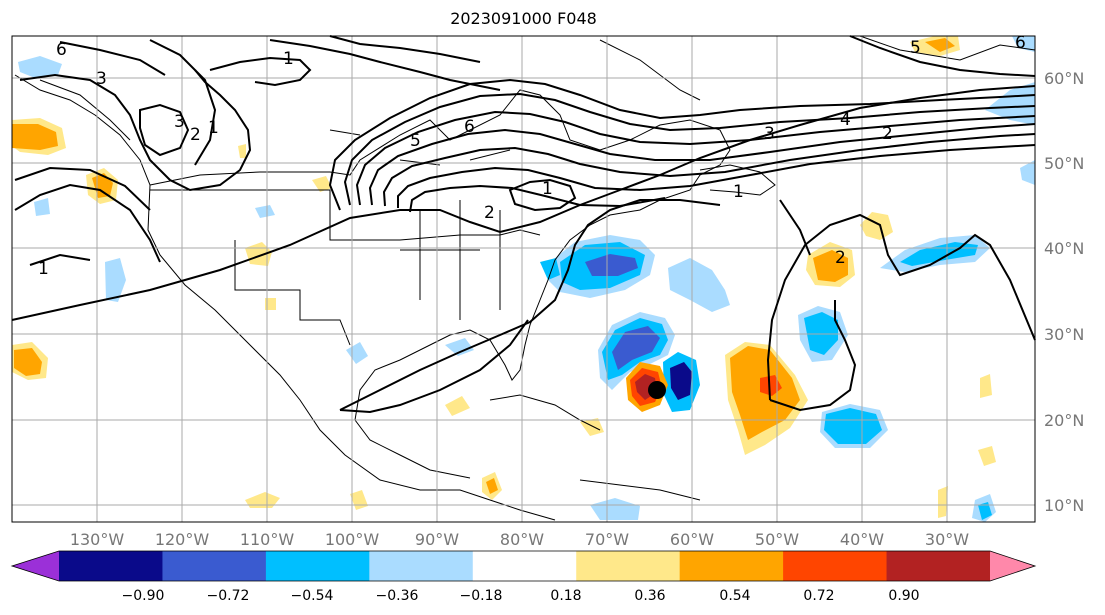 The height and width of the screenshot is (615, 1105). Describe the element at coordinates (1064, 505) in the screenshot. I see `lat-label: 10°N` at that location.